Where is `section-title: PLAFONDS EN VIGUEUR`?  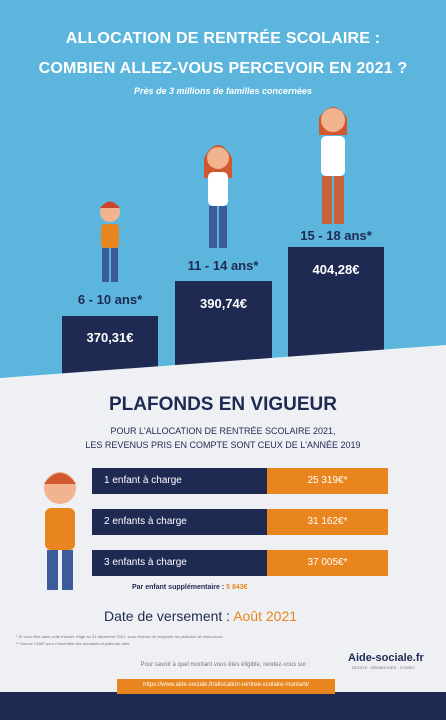
section-title: PLAFONDS EN VIGUEUR is located at coordinates (223, 404).